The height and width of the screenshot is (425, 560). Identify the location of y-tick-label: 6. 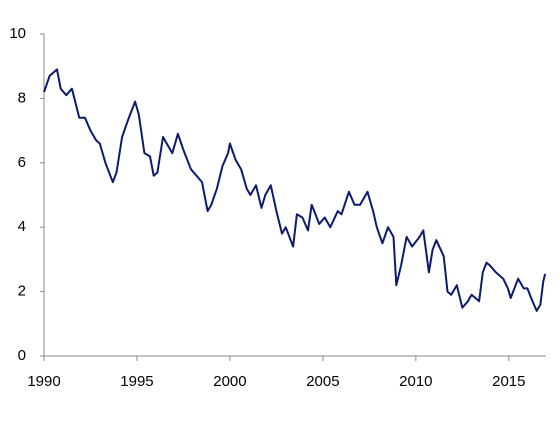
(22, 162).